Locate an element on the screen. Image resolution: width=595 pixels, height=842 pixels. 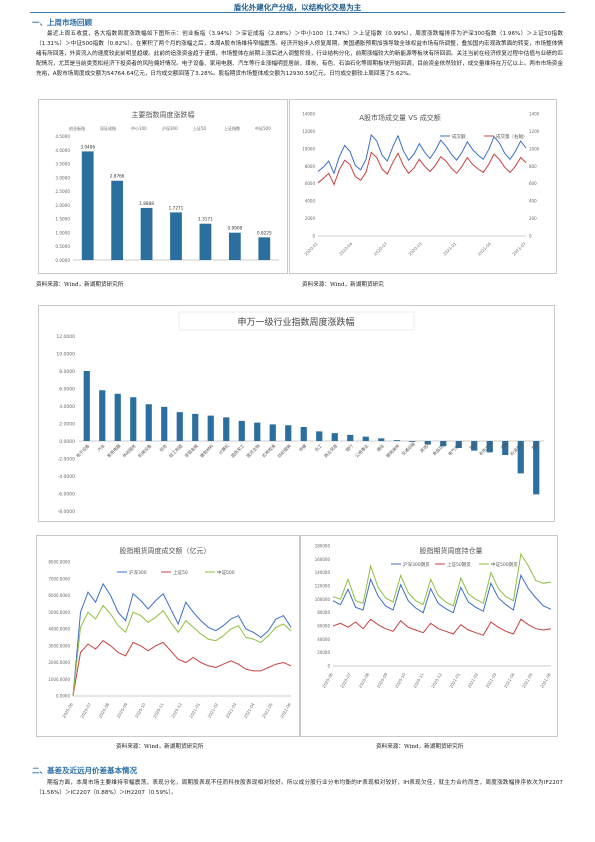
svg2-xtick: 2021-07 is located at coordinates (519, 249).